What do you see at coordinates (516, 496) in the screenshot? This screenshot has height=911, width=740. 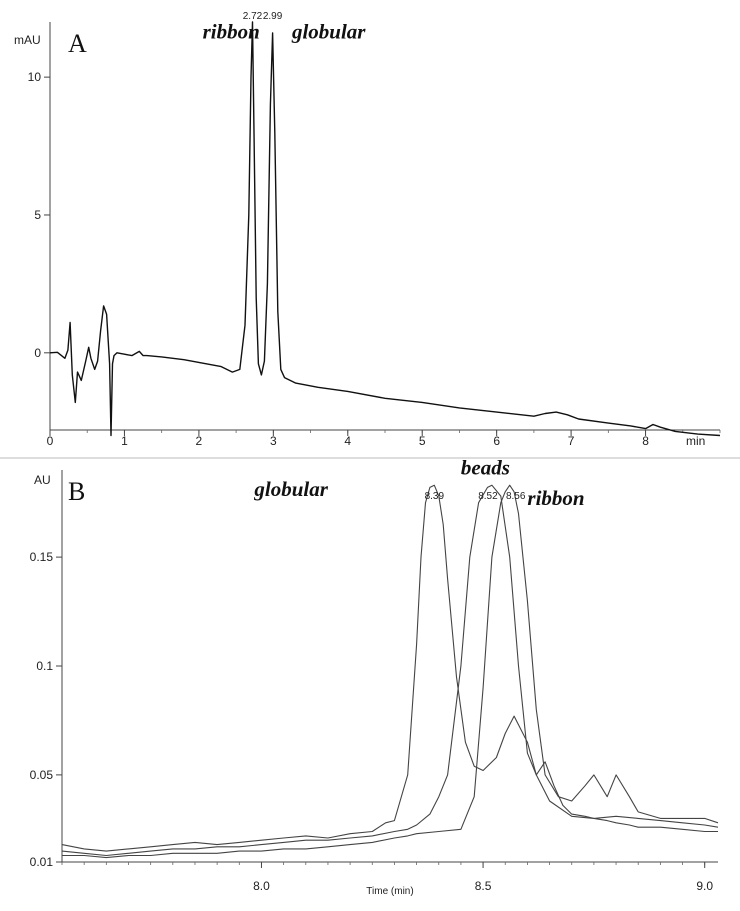 I see `peak-label: 8.56` at bounding box center [516, 496].